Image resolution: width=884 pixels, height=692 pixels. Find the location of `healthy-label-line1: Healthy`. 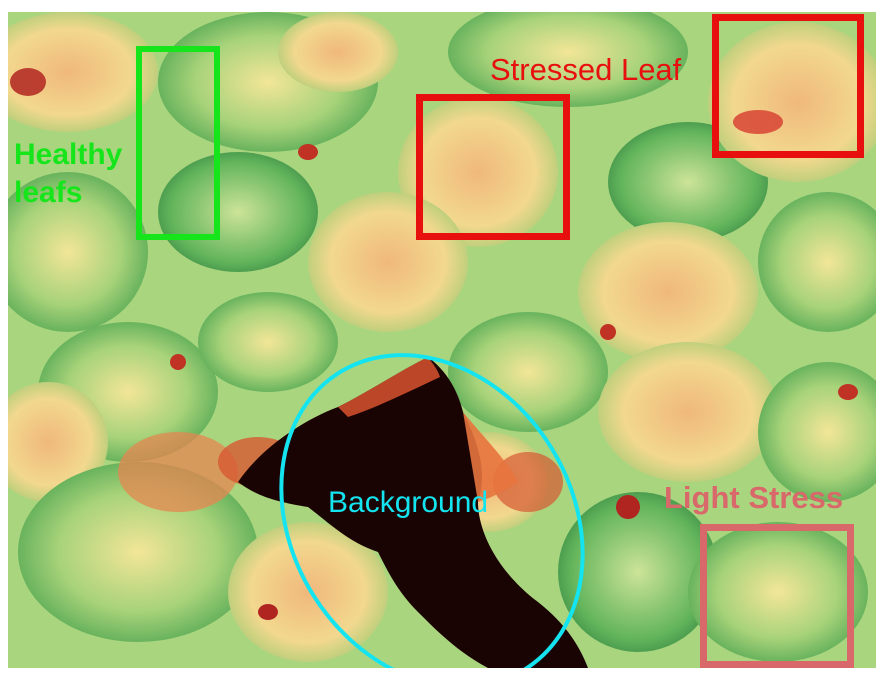

healthy-label-line1: Healthy is located at coordinates (68, 154).